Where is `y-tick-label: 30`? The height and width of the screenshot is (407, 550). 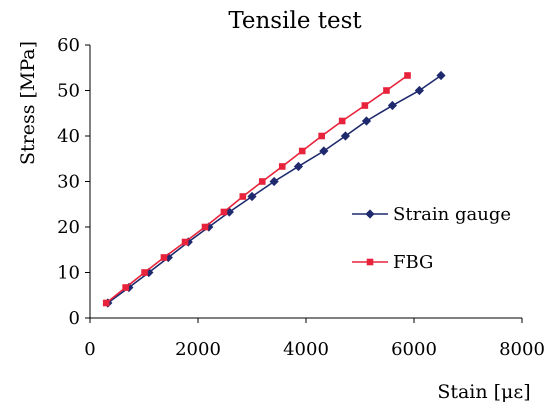 y-tick-label: 30 is located at coordinates (68, 182).